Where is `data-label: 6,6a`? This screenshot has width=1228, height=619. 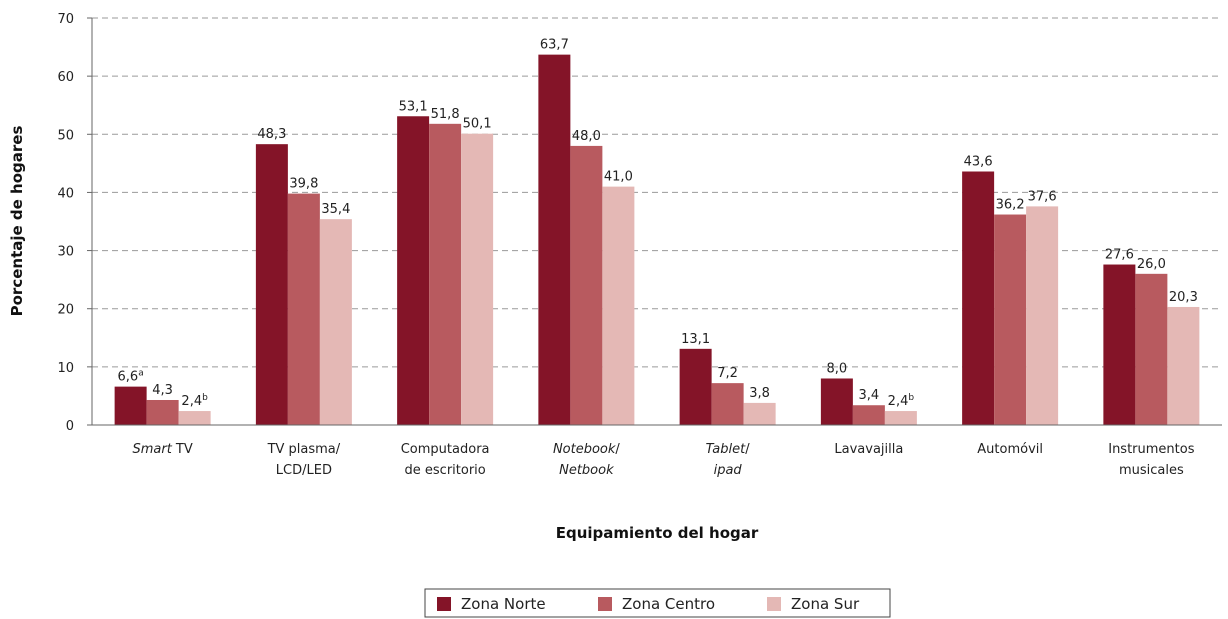 data-label: 6,6a is located at coordinates (131, 377).